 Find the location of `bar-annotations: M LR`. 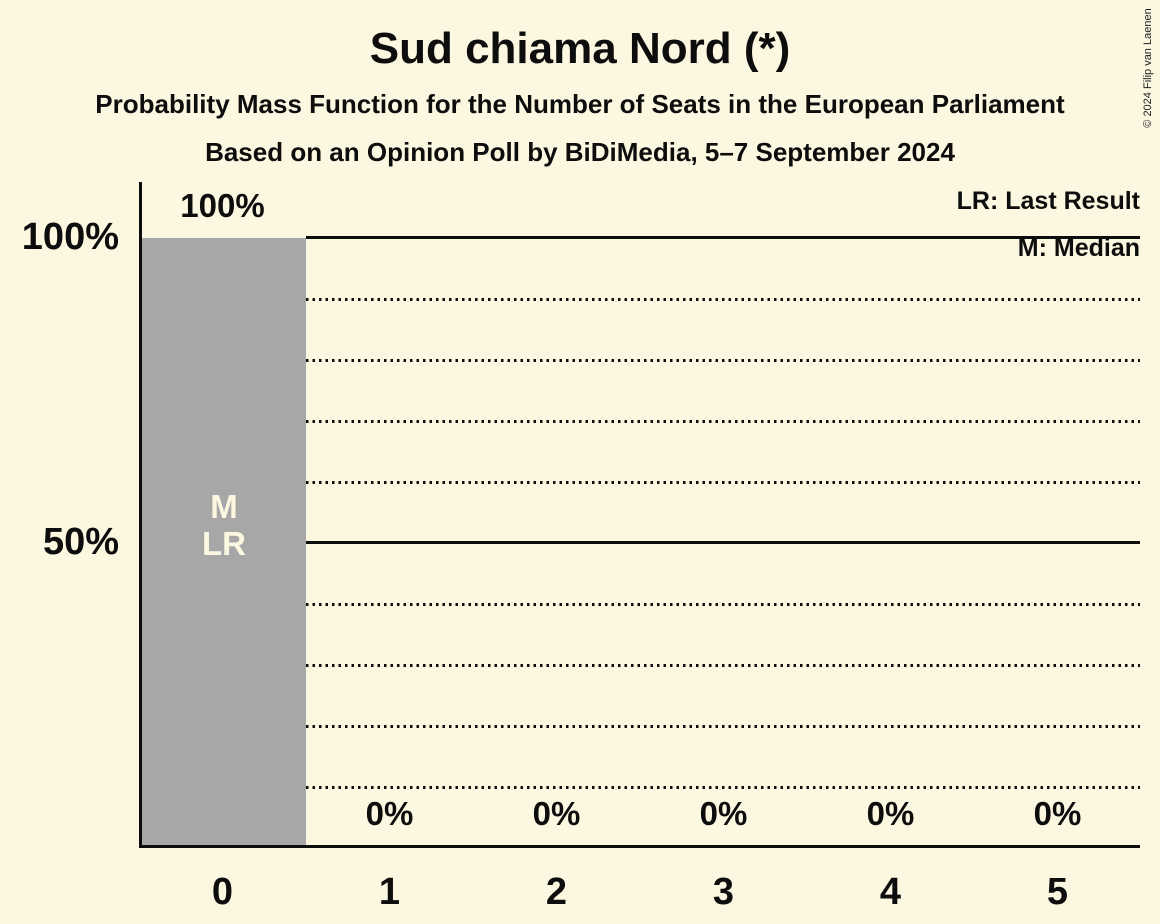

bar-annotations: M LR is located at coordinates (224, 525).